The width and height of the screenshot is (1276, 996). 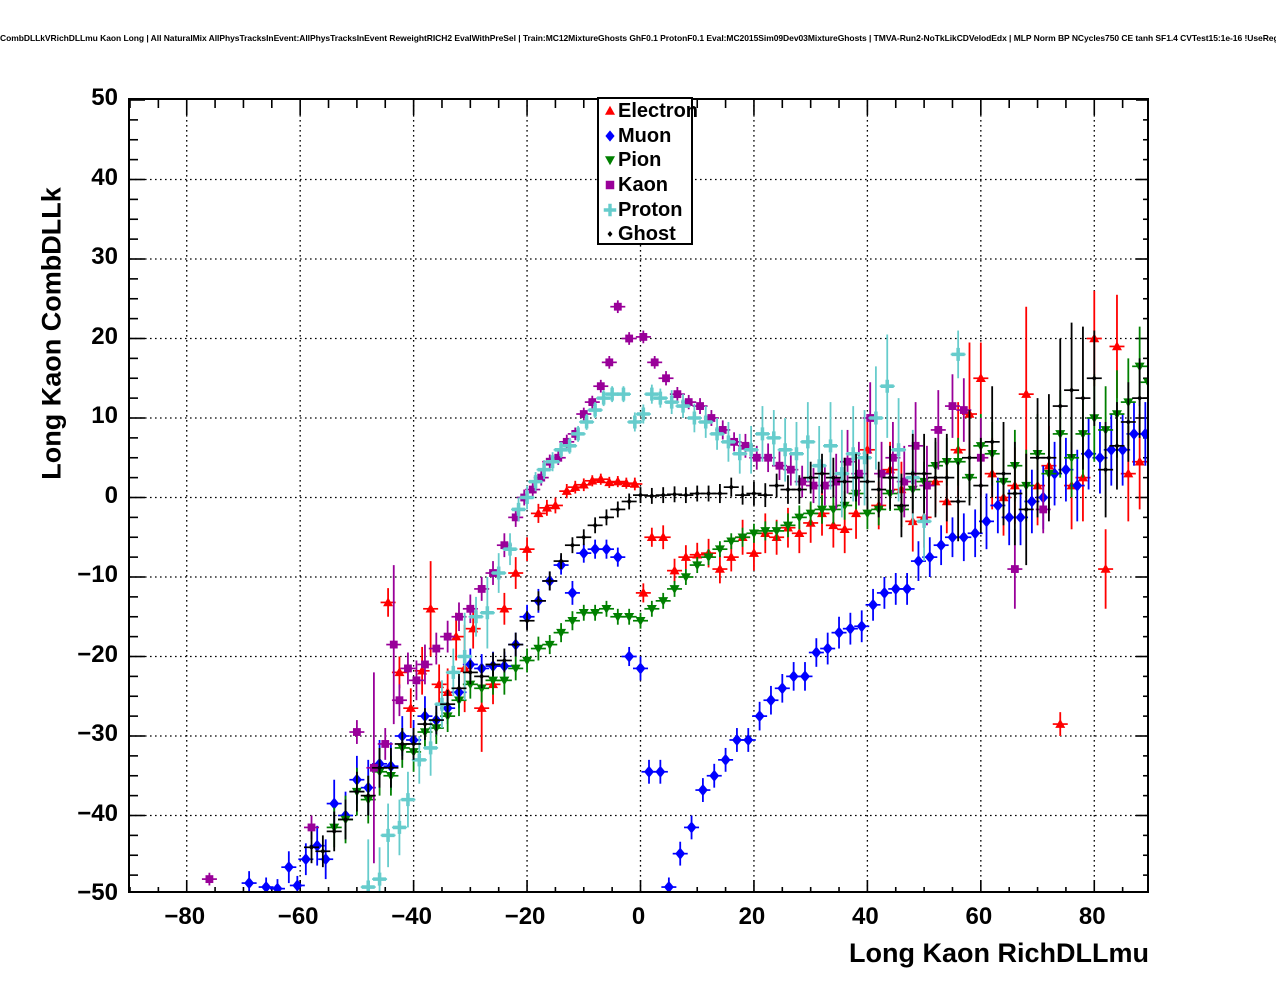 I want to click on x-tick-label: −80, so click(x=185, y=916).